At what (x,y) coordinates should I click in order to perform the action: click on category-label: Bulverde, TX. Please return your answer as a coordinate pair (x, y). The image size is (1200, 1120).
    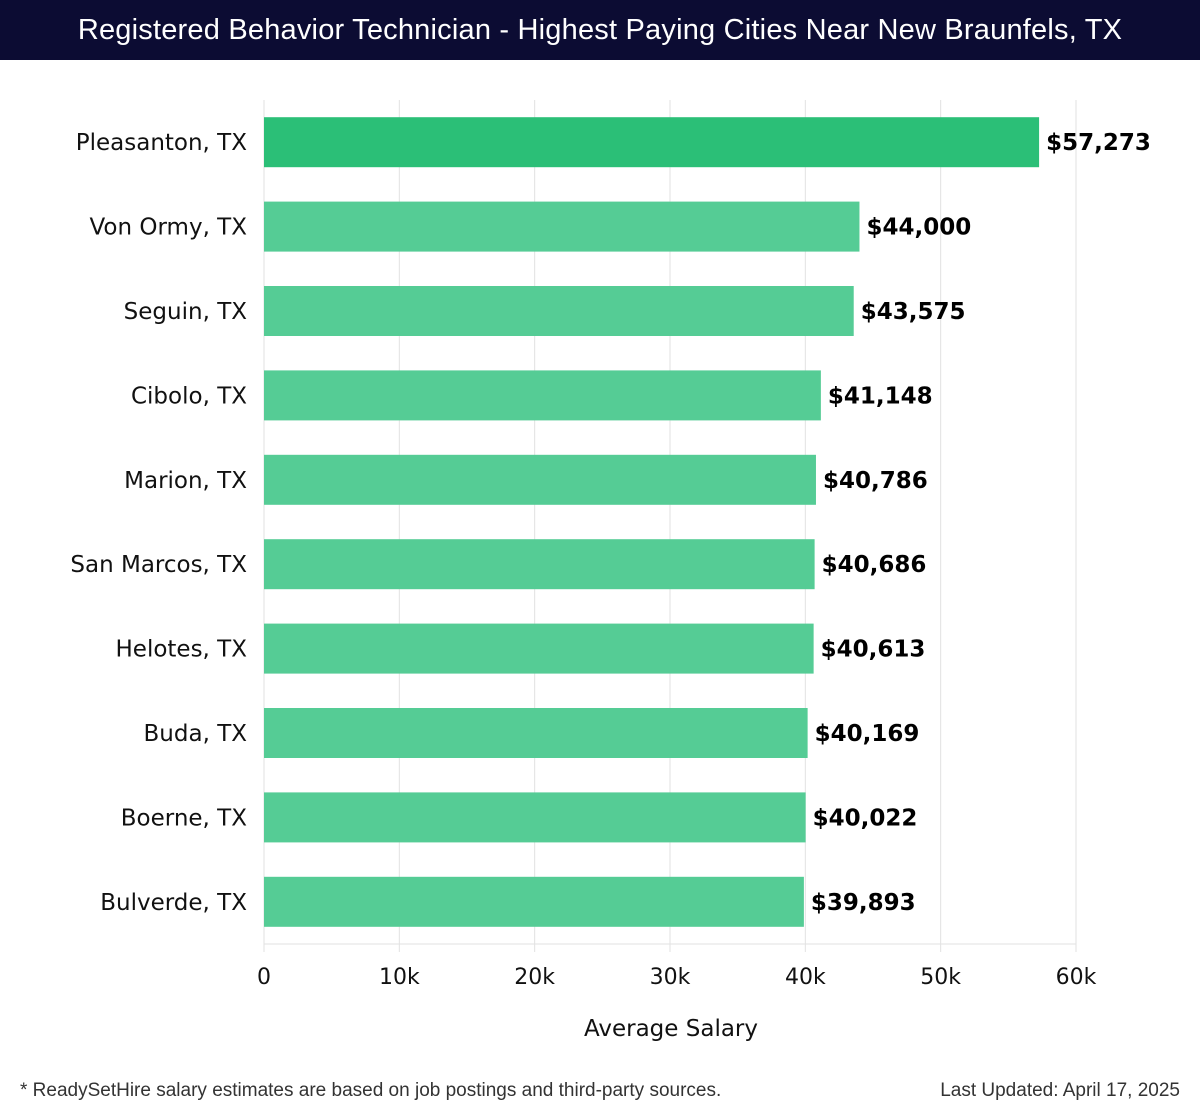
    Looking at the image, I should click on (173, 903).